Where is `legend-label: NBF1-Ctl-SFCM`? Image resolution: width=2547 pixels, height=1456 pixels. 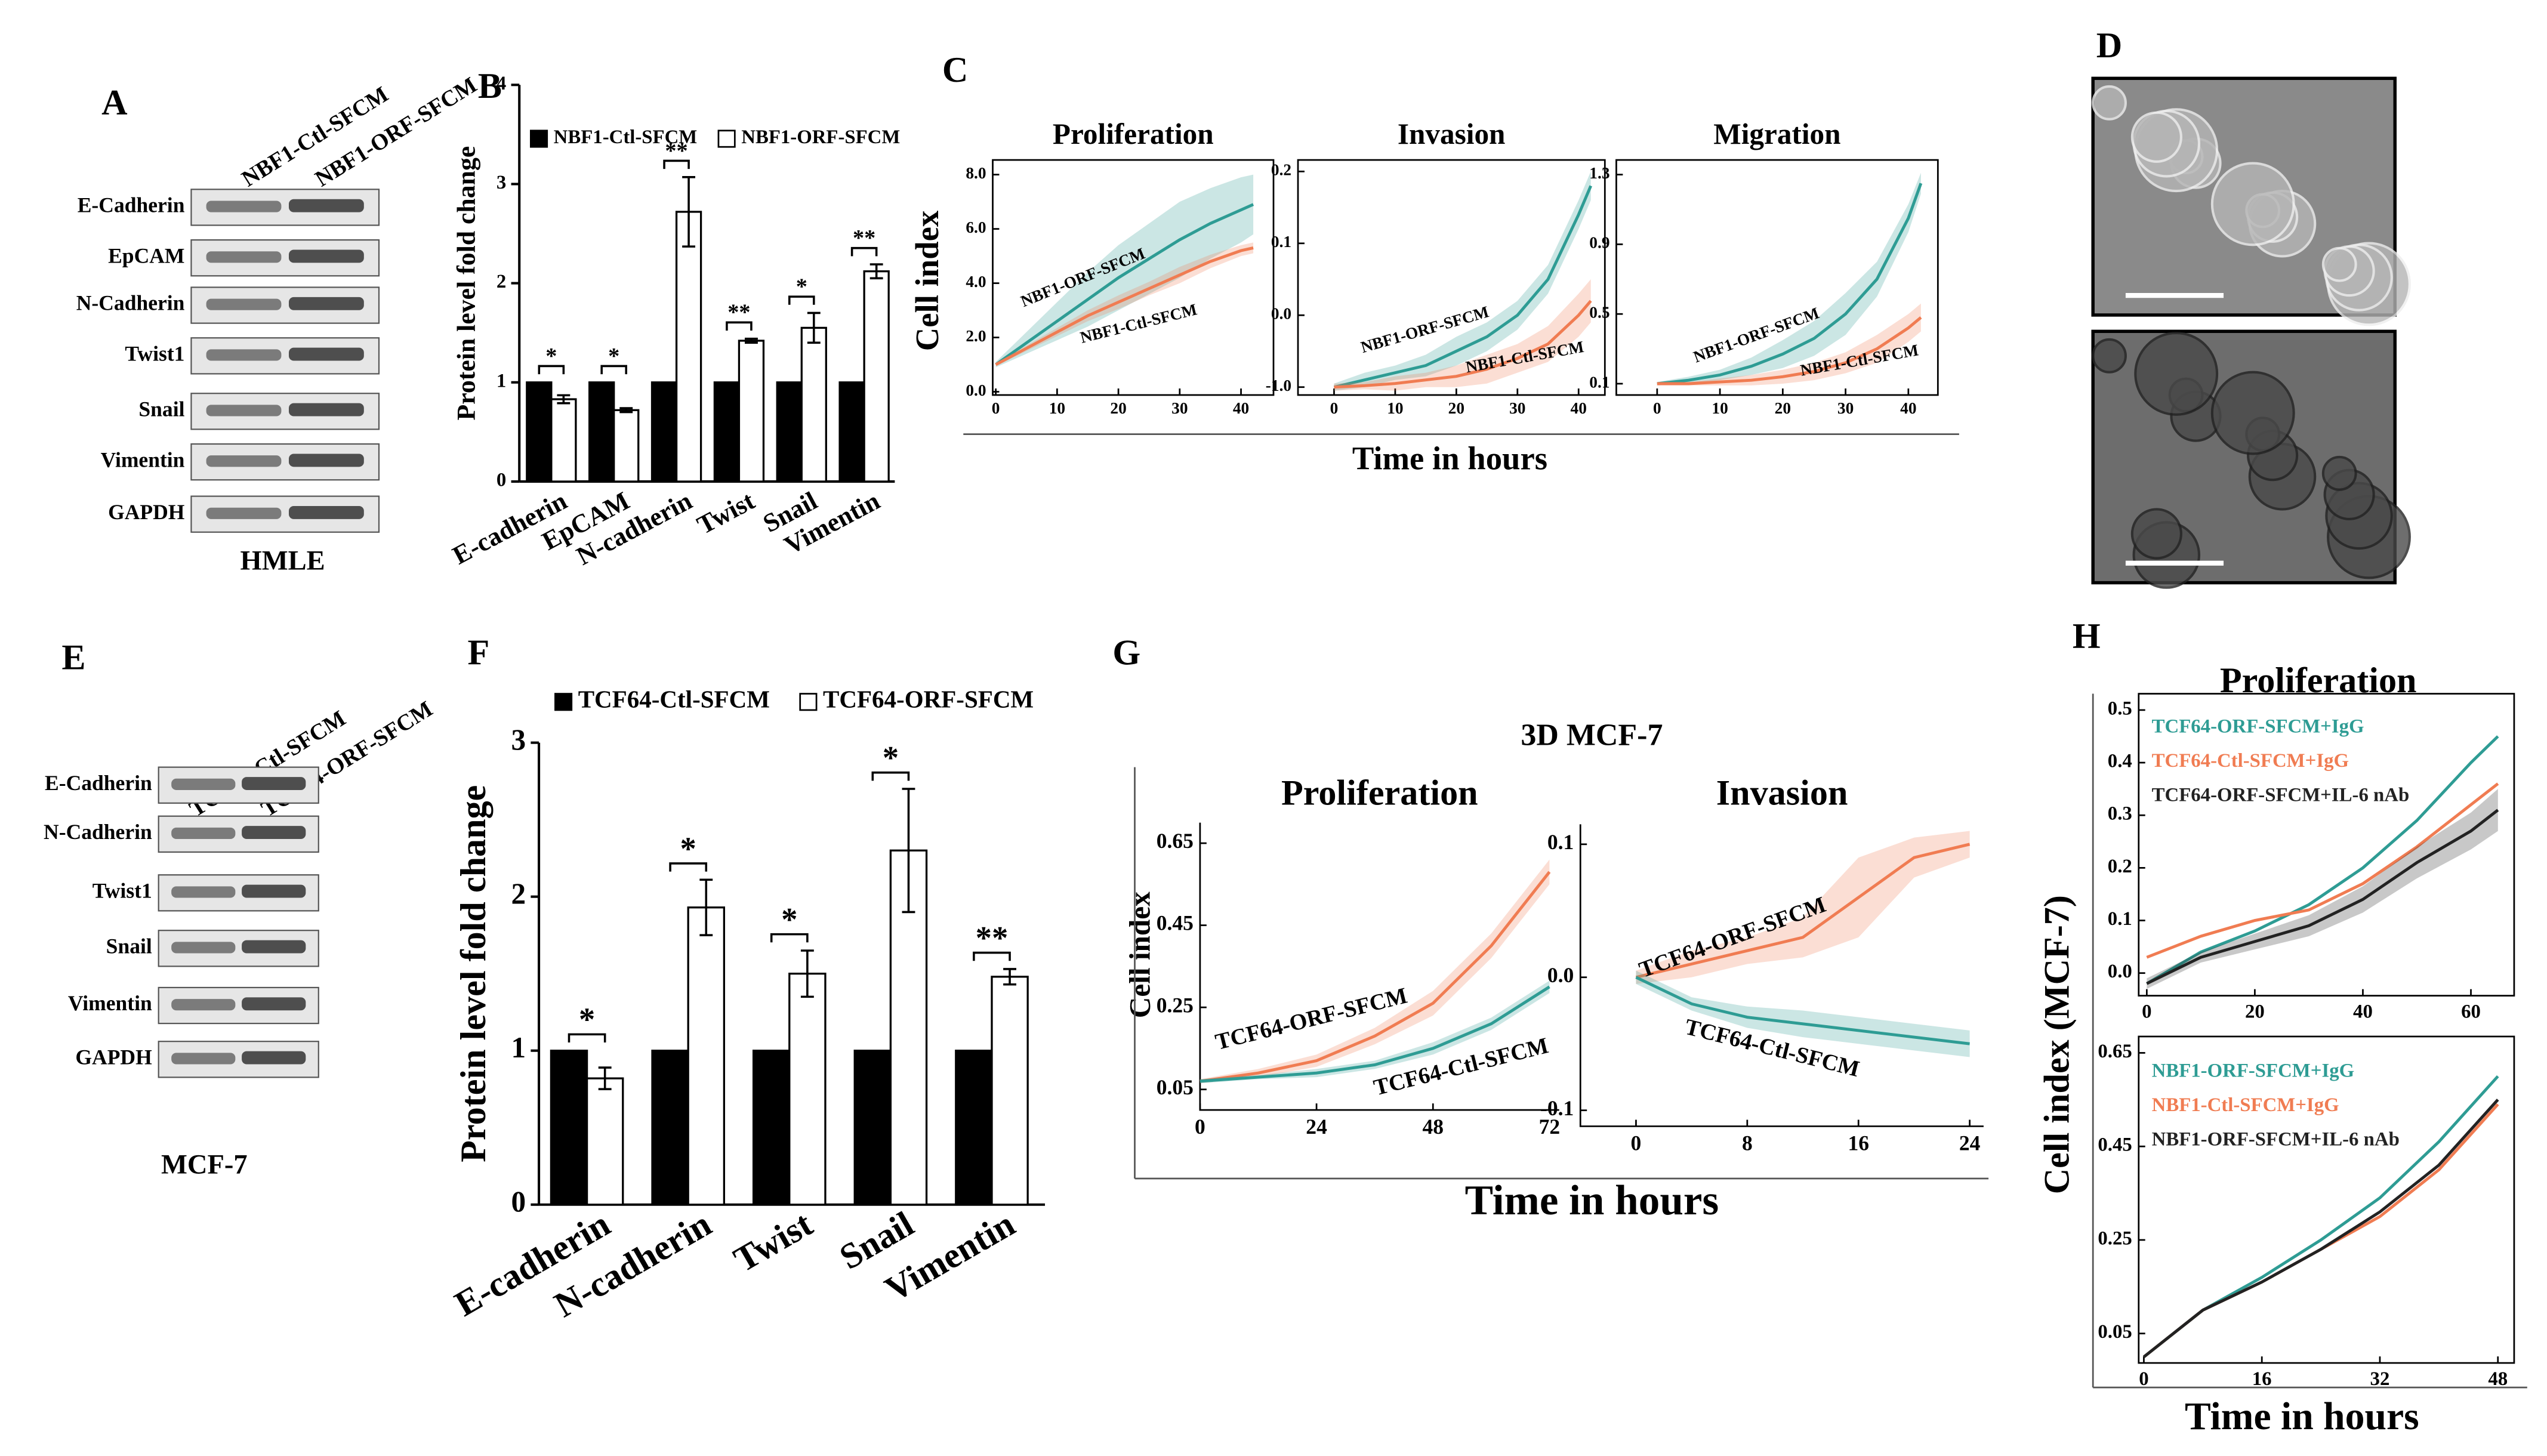 legend-label: NBF1-Ctl-SFCM is located at coordinates (626, 137).